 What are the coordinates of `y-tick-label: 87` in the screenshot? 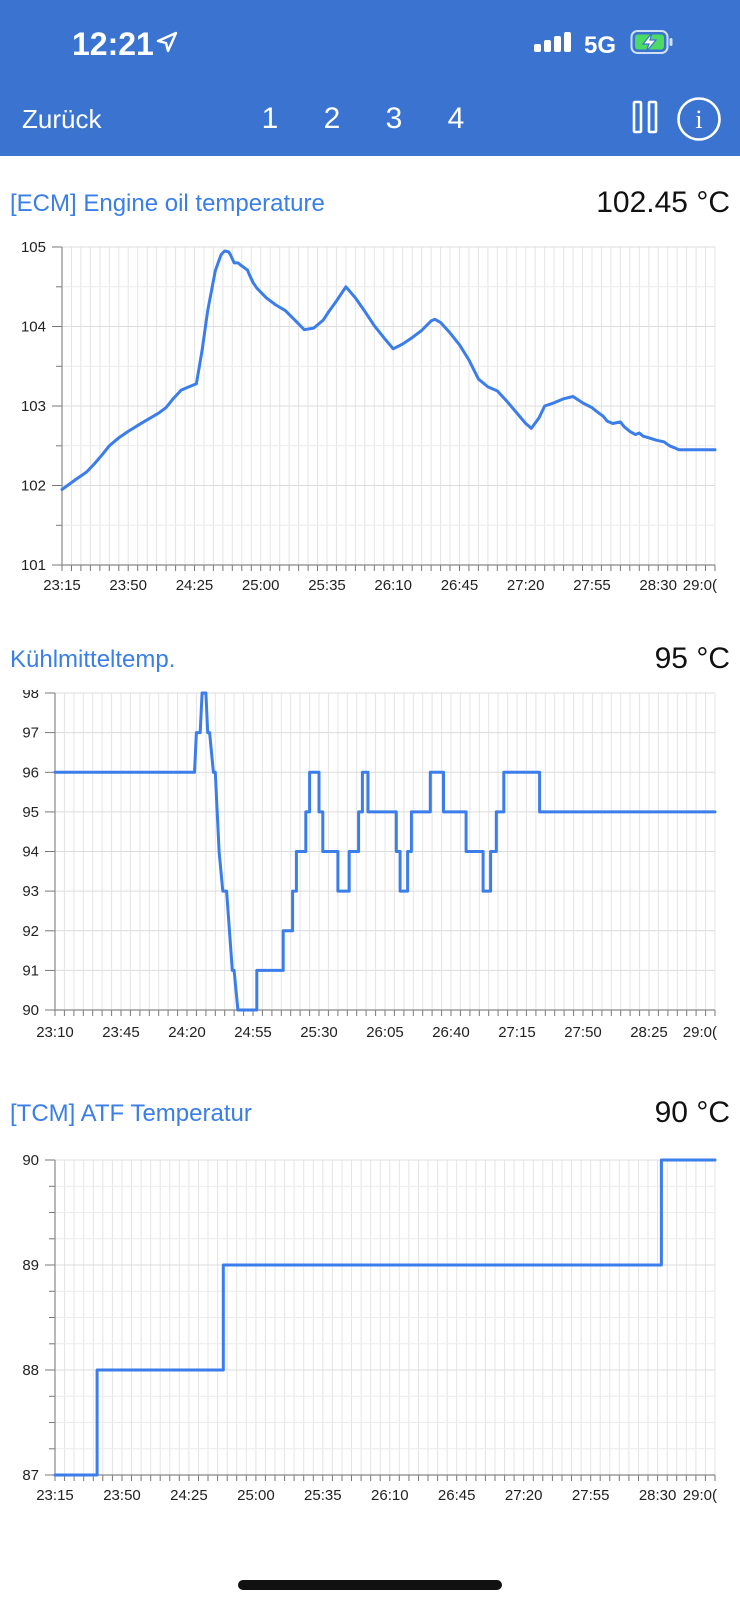 It's located at (30, 1475).